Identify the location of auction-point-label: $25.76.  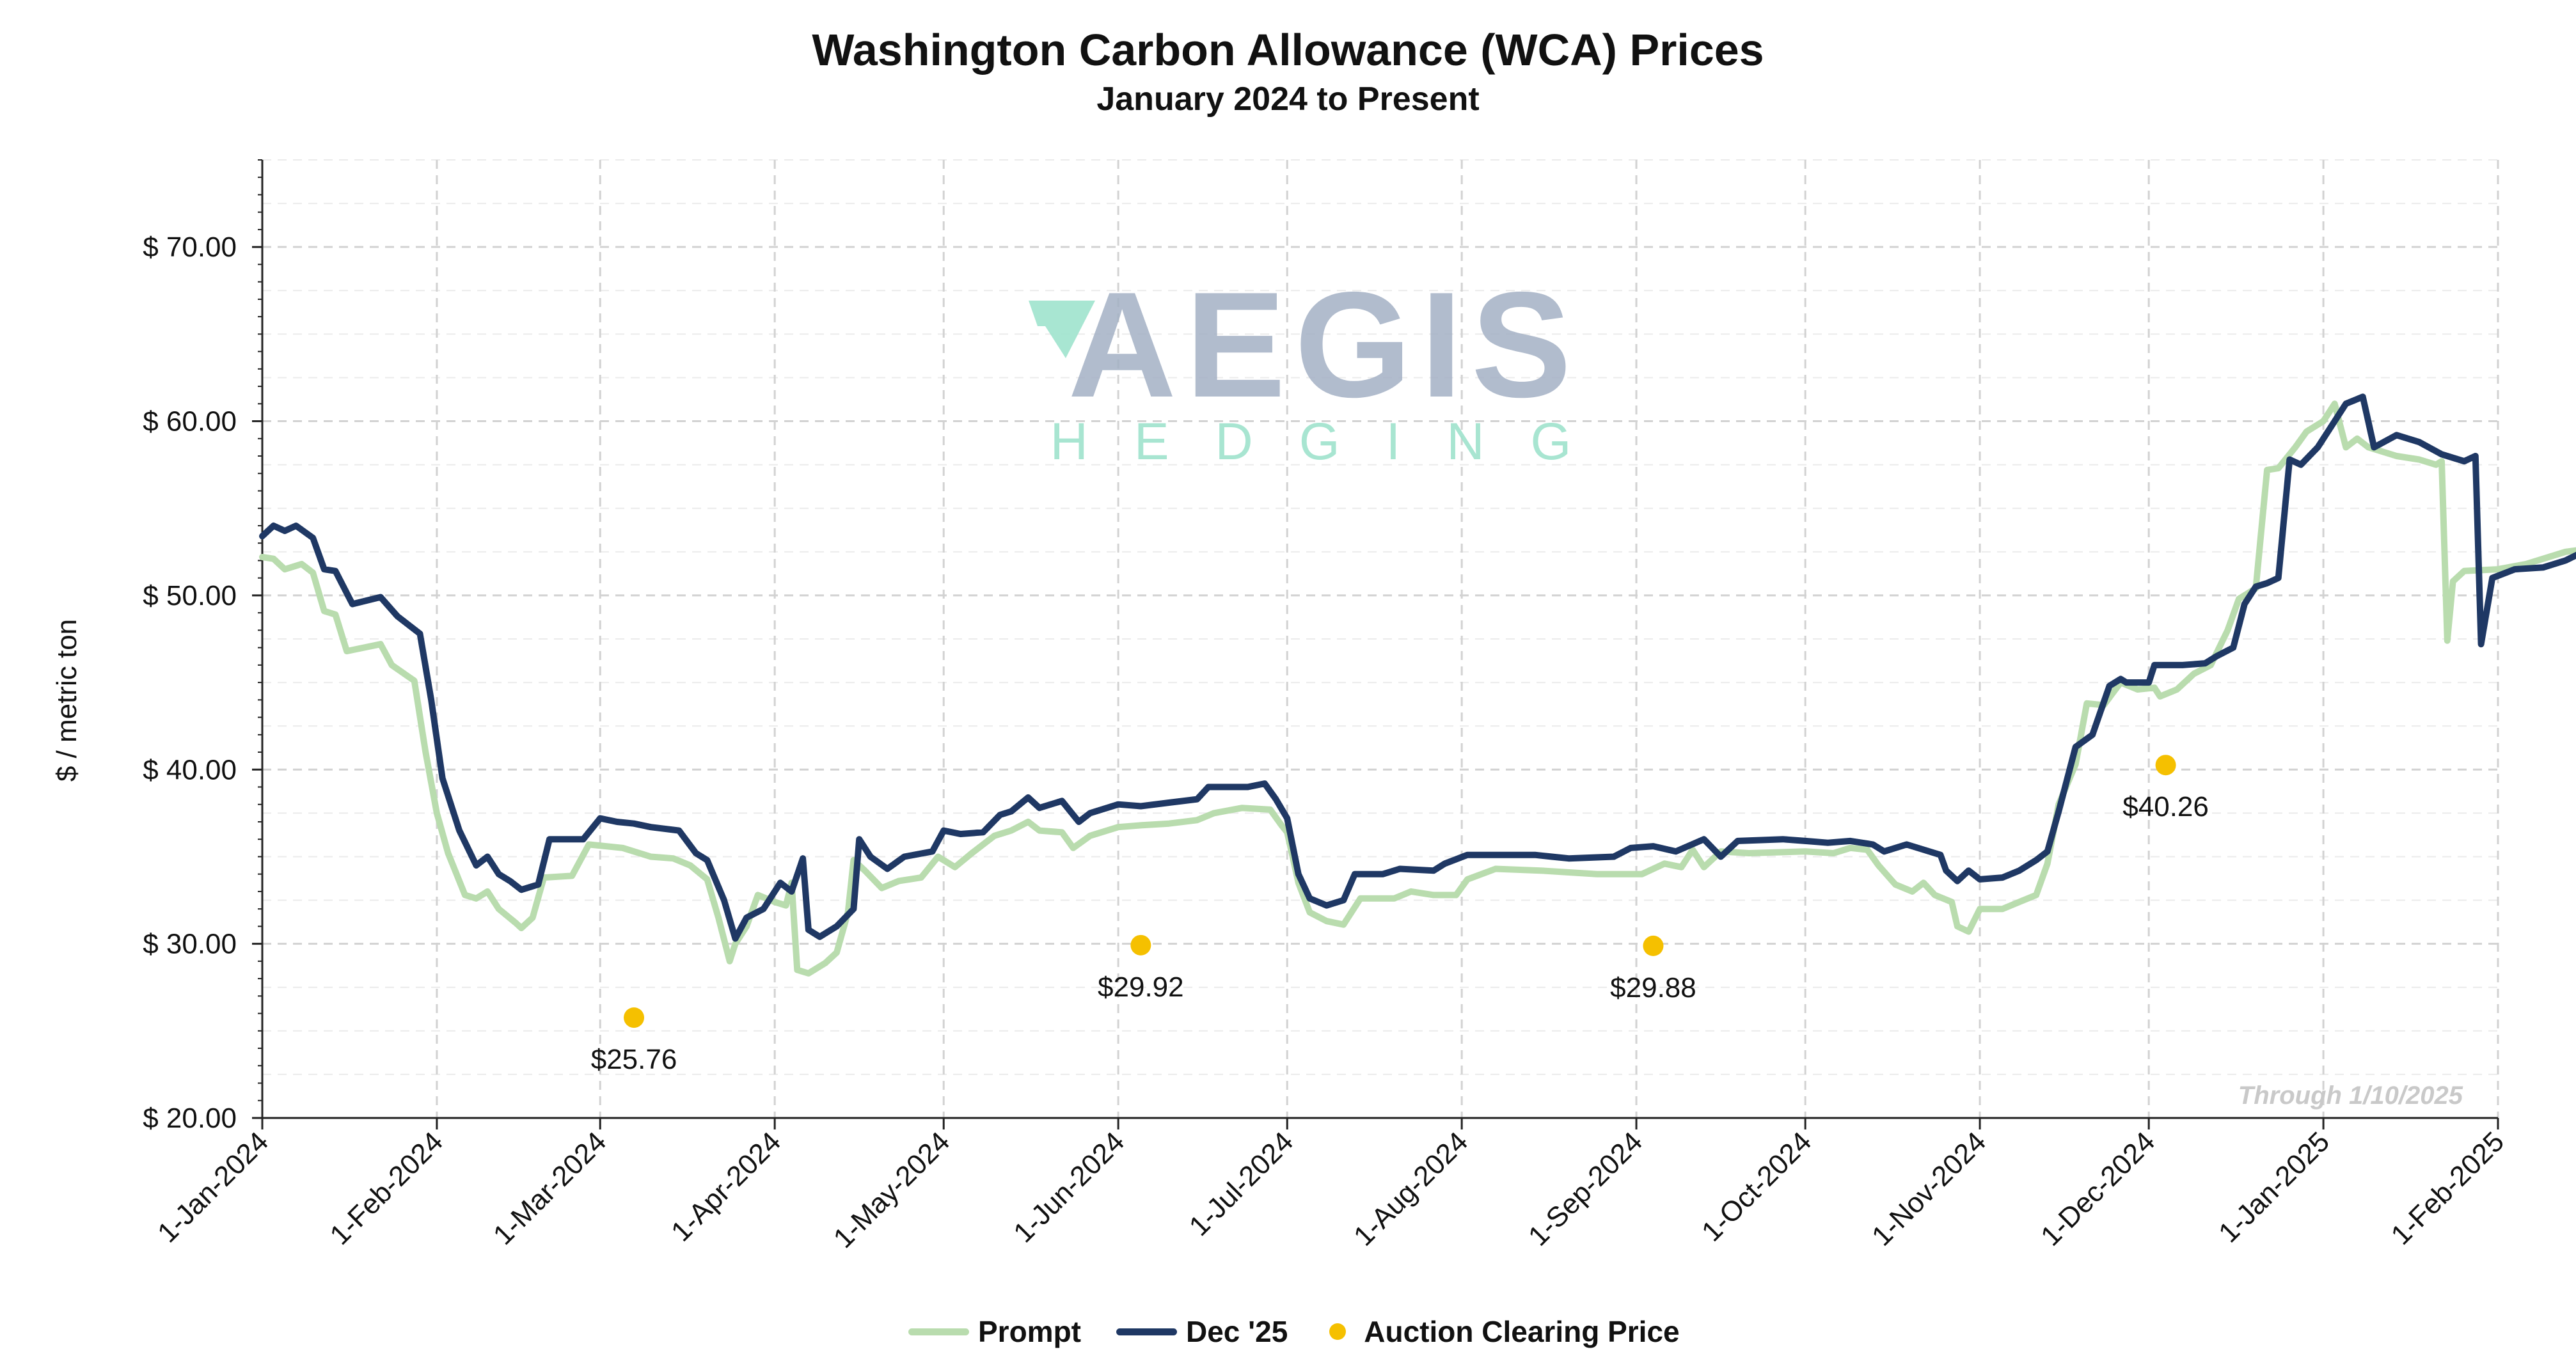
(634, 1059).